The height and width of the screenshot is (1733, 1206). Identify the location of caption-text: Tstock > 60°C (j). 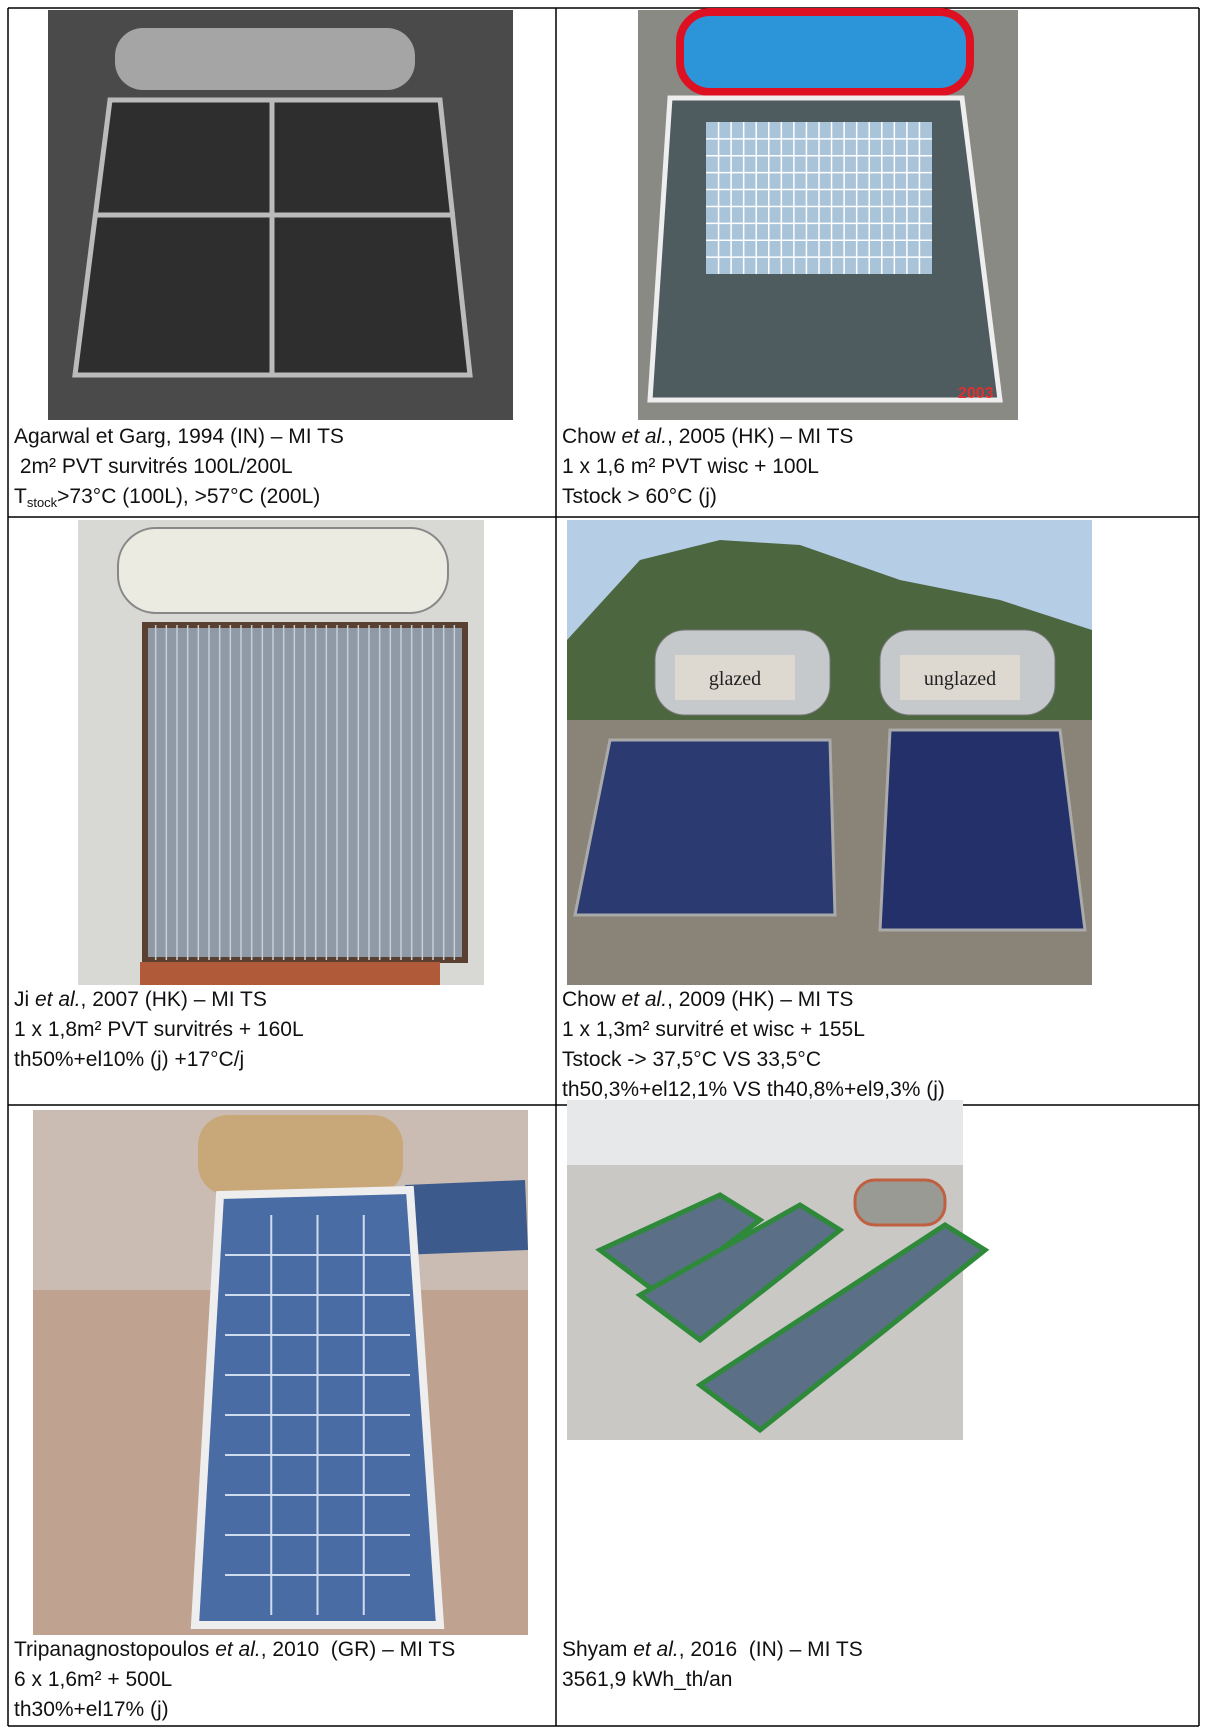
(639, 496).